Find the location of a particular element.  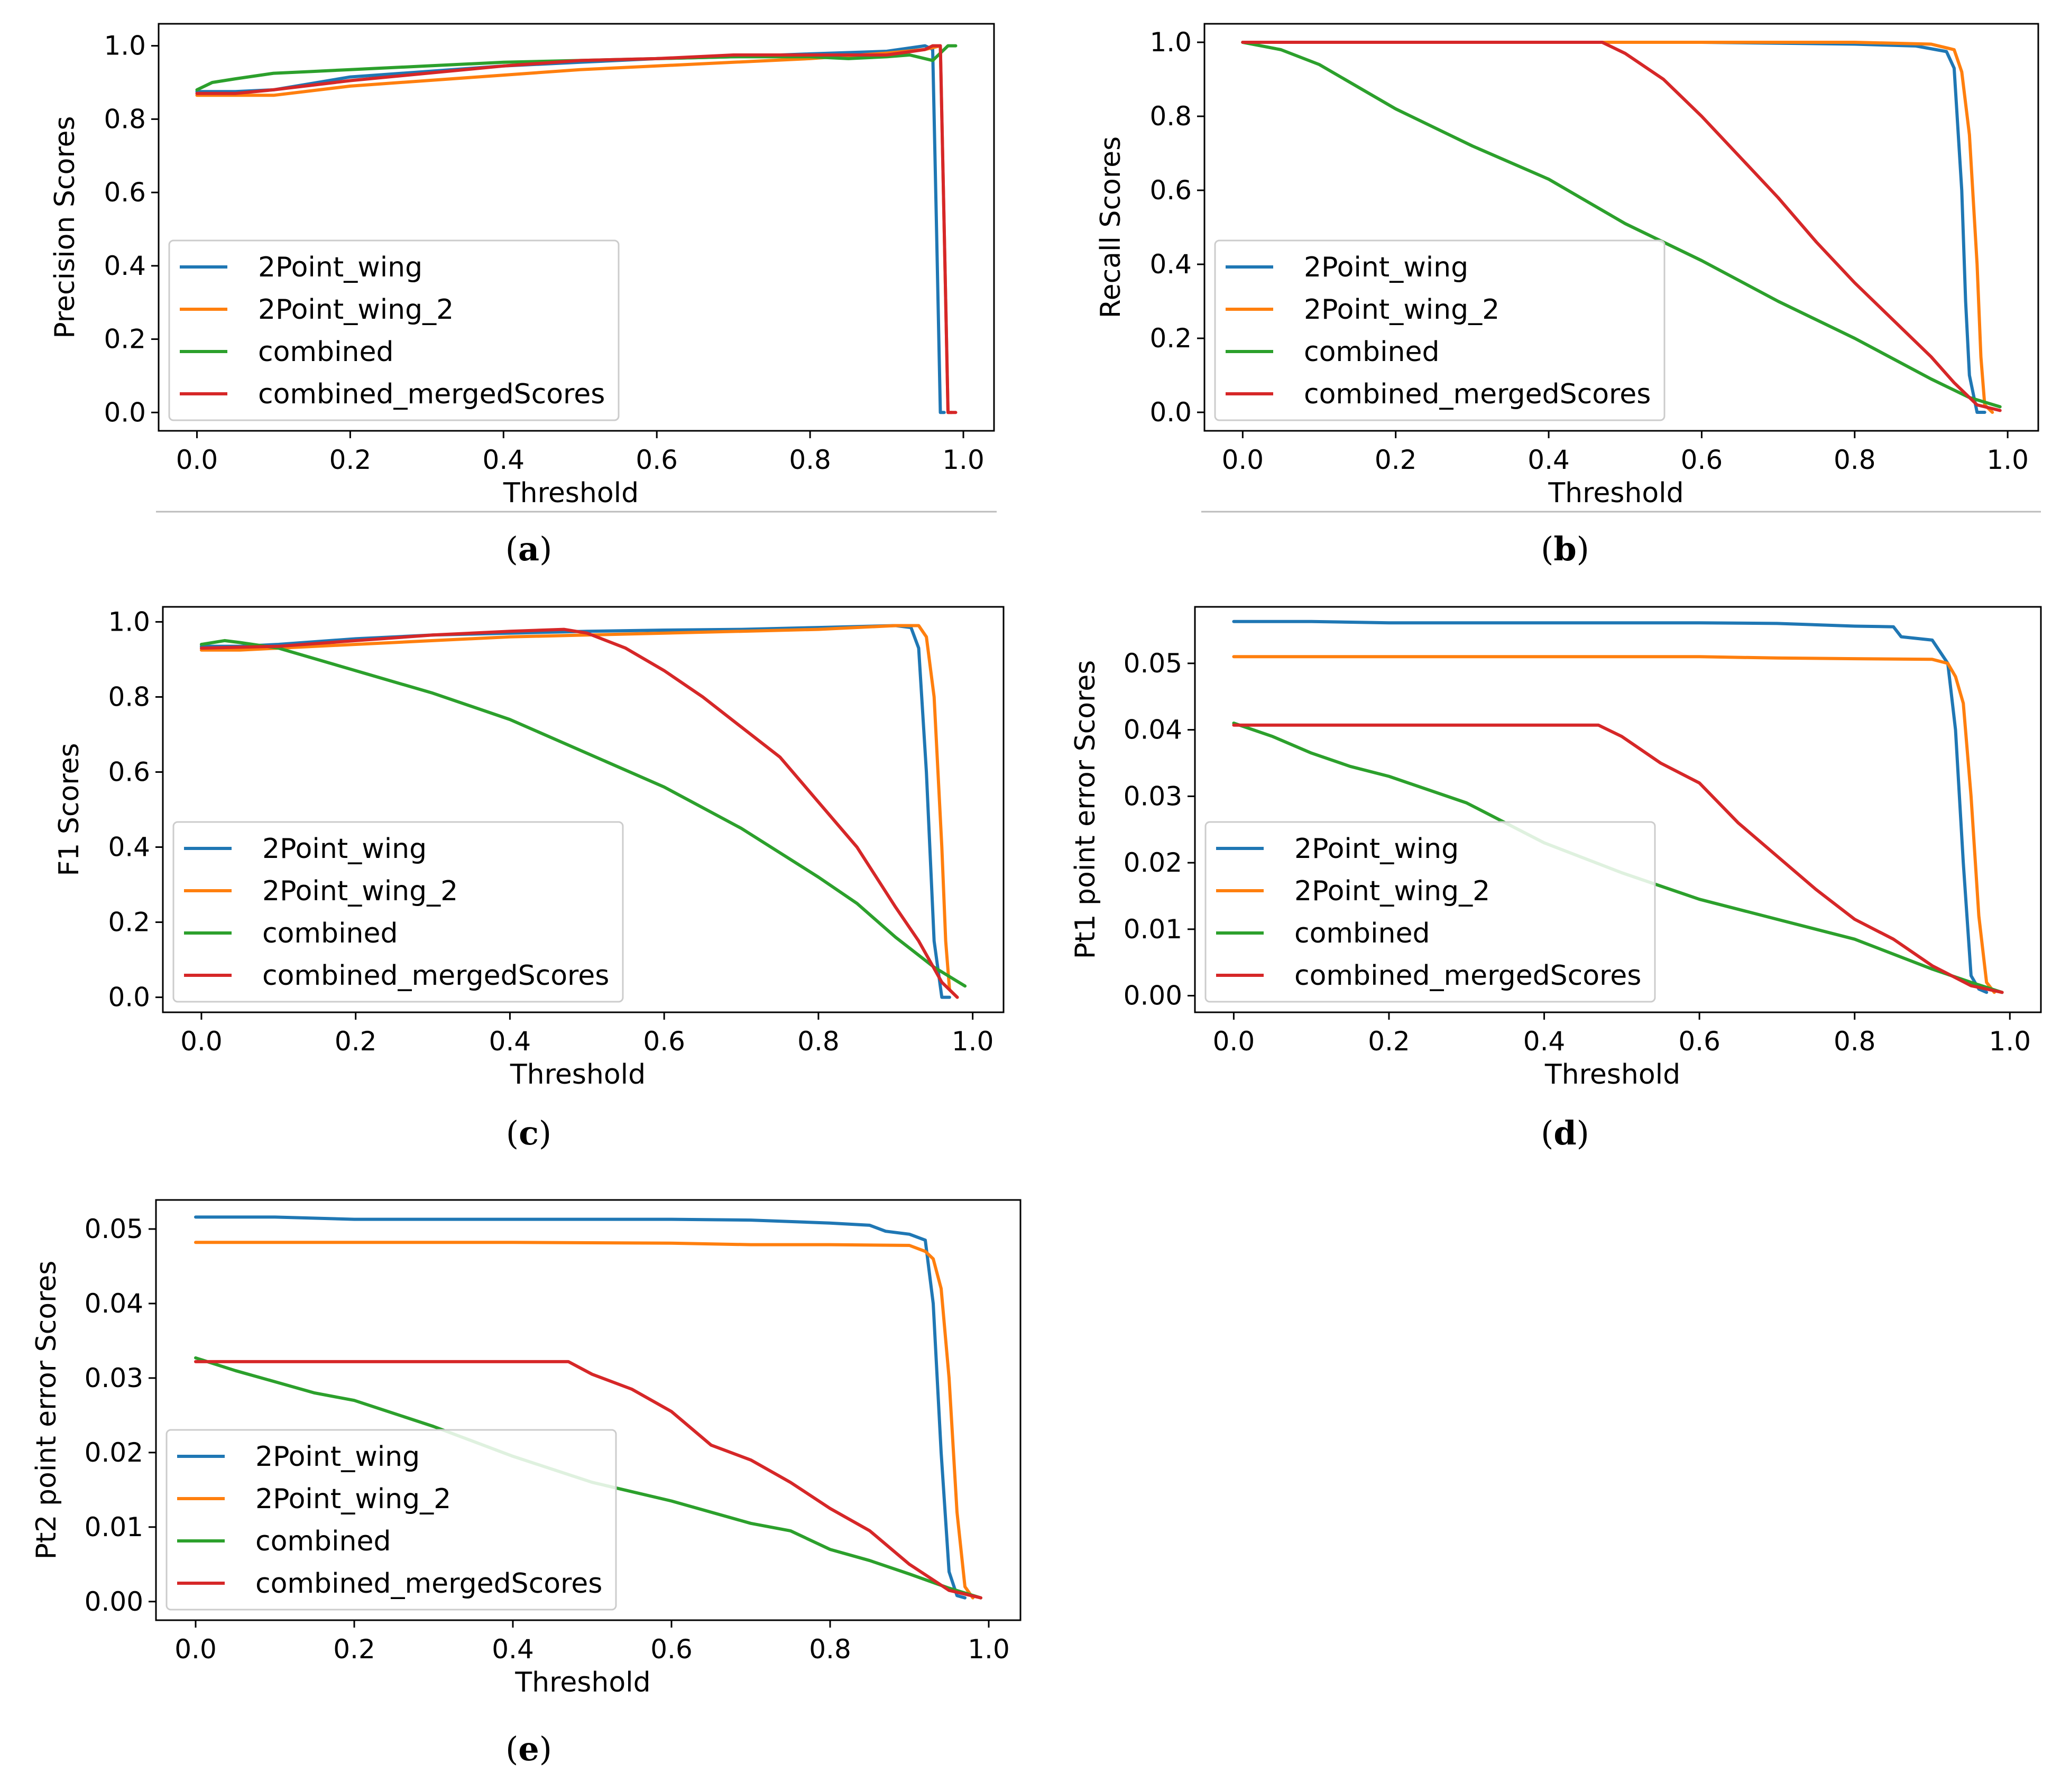

y-tick-label: 0.8 is located at coordinates (1170, 116).